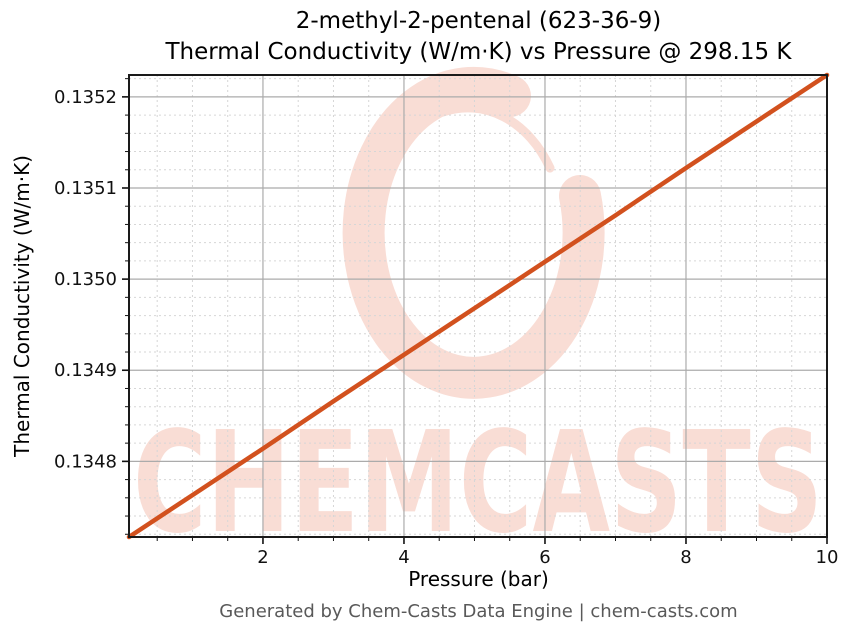 The width and height of the screenshot is (856, 644). I want to click on y-tick-label: 0.1348, so click(85, 461).